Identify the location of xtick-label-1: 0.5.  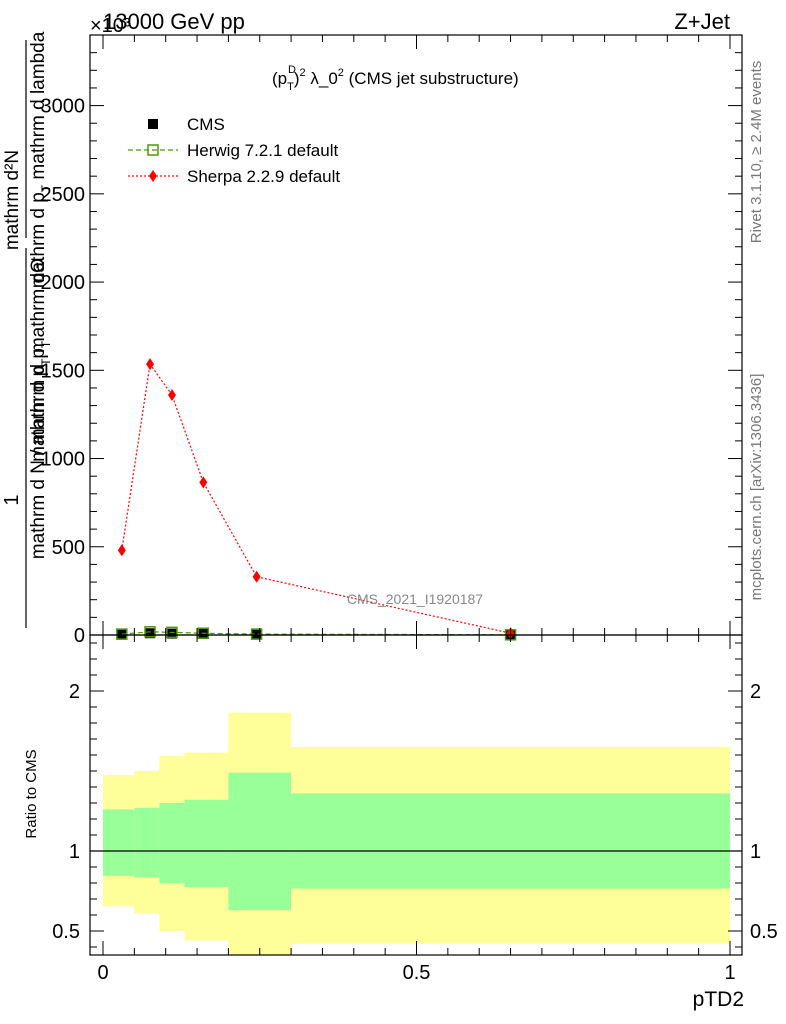
(417, 973).